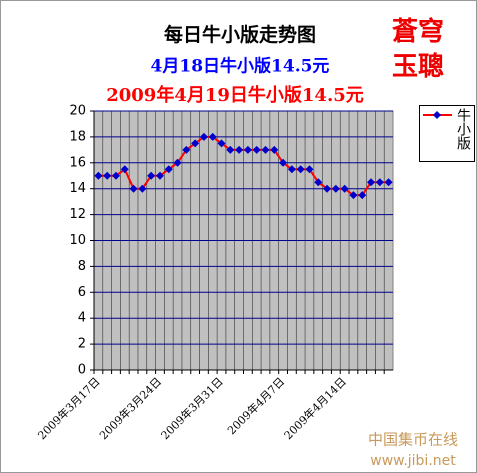  I want to click on chart-title: 每日牛小版走势图, so click(240, 34).